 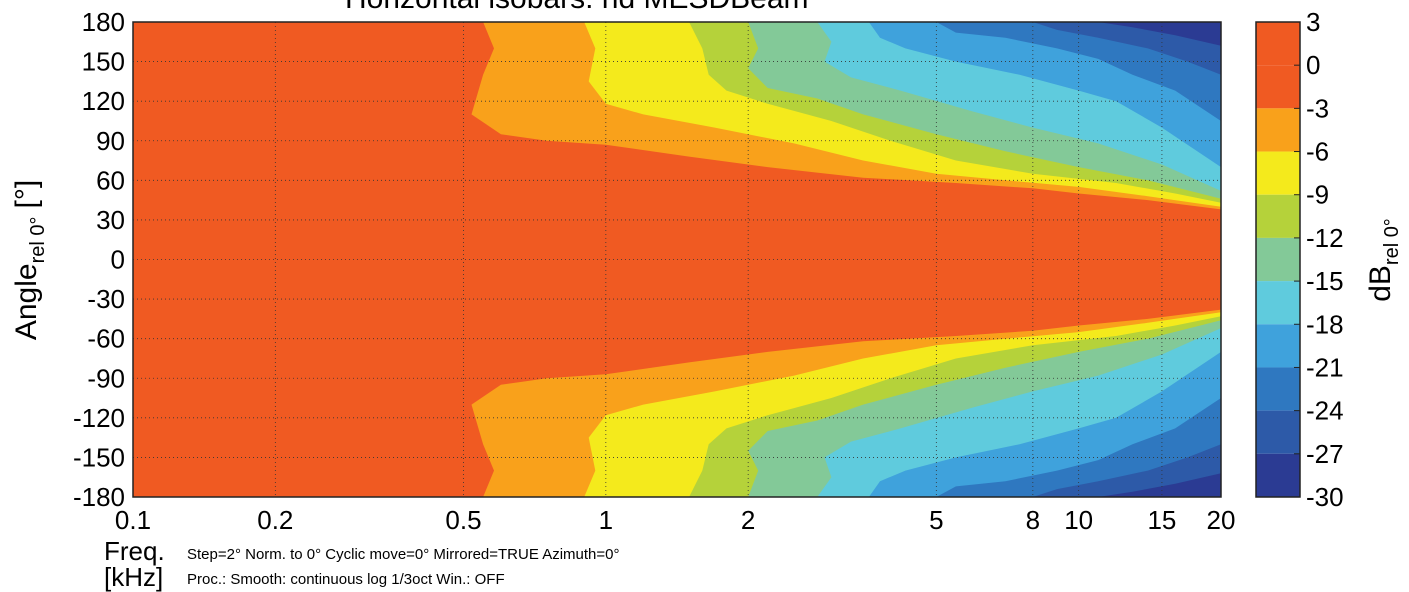 I want to click on y-tick-label: 30, so click(x=110, y=220).